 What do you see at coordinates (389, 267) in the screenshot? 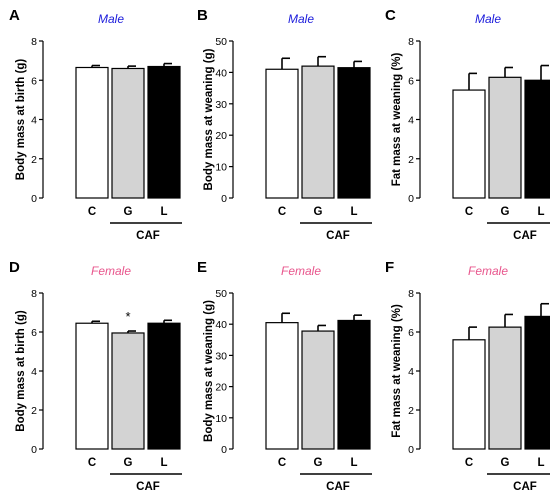
I see `panel-letter: F` at bounding box center [389, 267].